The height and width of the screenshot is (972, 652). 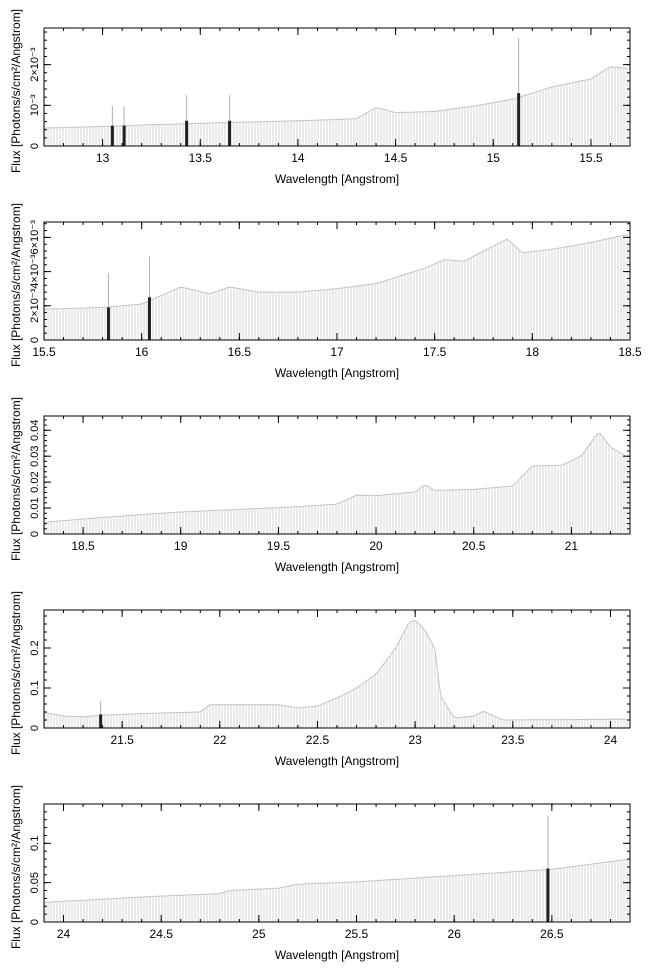 What do you see at coordinates (35, 105) in the screenshot?
I see `y-tick-label: 10⁻³` at bounding box center [35, 105].